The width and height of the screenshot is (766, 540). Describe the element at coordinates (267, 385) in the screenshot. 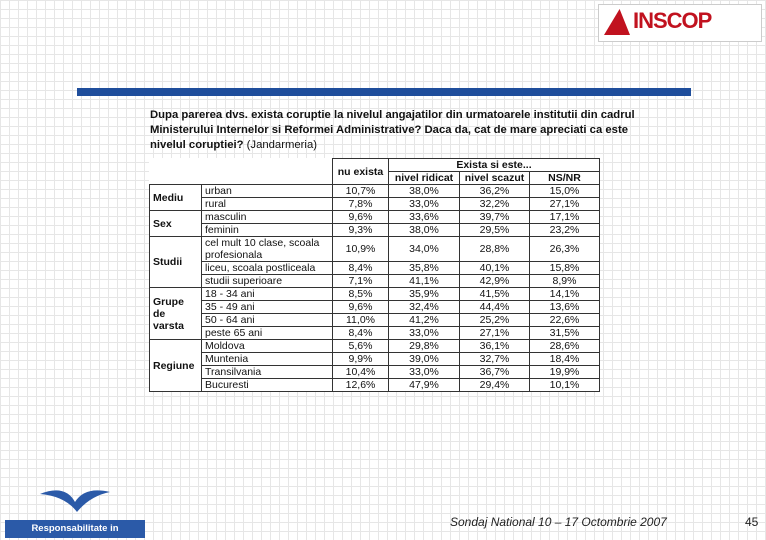

I see `row-label: Bucuresti` at that location.